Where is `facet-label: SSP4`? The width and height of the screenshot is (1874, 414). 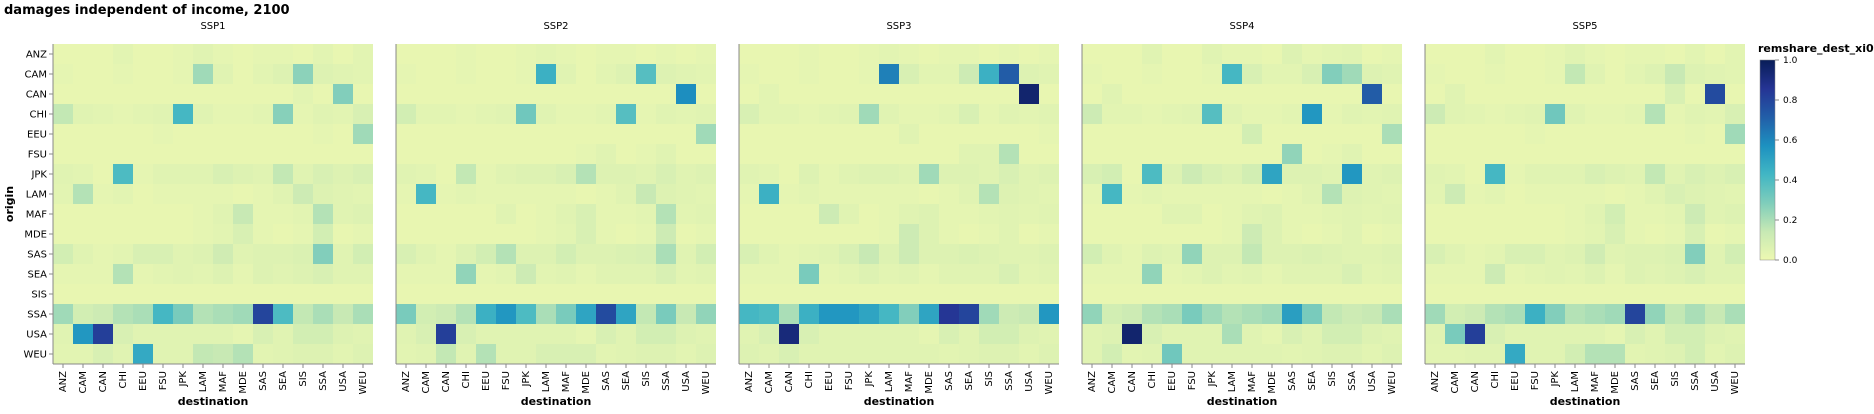
facet-label: SSP4 is located at coordinates (1241, 26).